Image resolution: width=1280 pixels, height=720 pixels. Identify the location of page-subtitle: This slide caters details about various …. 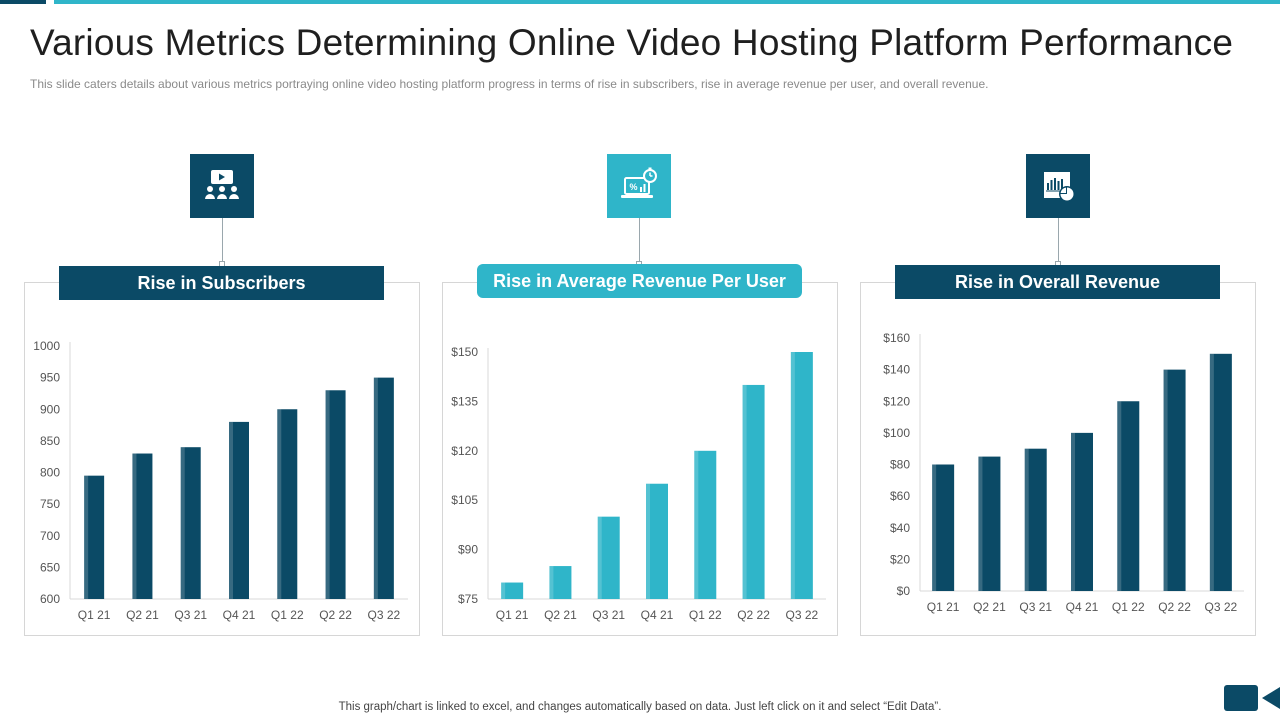
(509, 84).